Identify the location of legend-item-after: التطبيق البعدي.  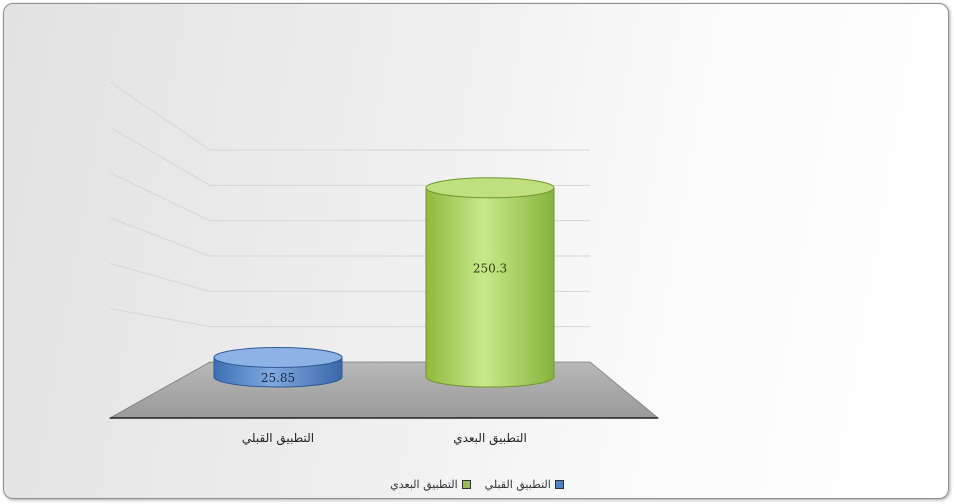
(430, 484).